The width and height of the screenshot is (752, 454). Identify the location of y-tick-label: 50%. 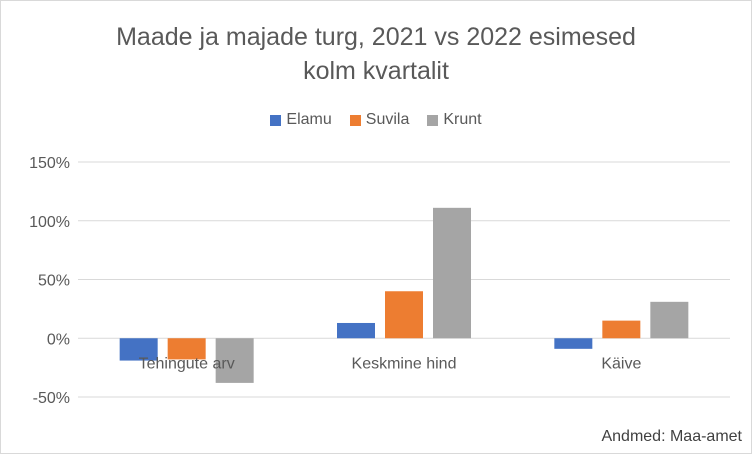
(54, 281).